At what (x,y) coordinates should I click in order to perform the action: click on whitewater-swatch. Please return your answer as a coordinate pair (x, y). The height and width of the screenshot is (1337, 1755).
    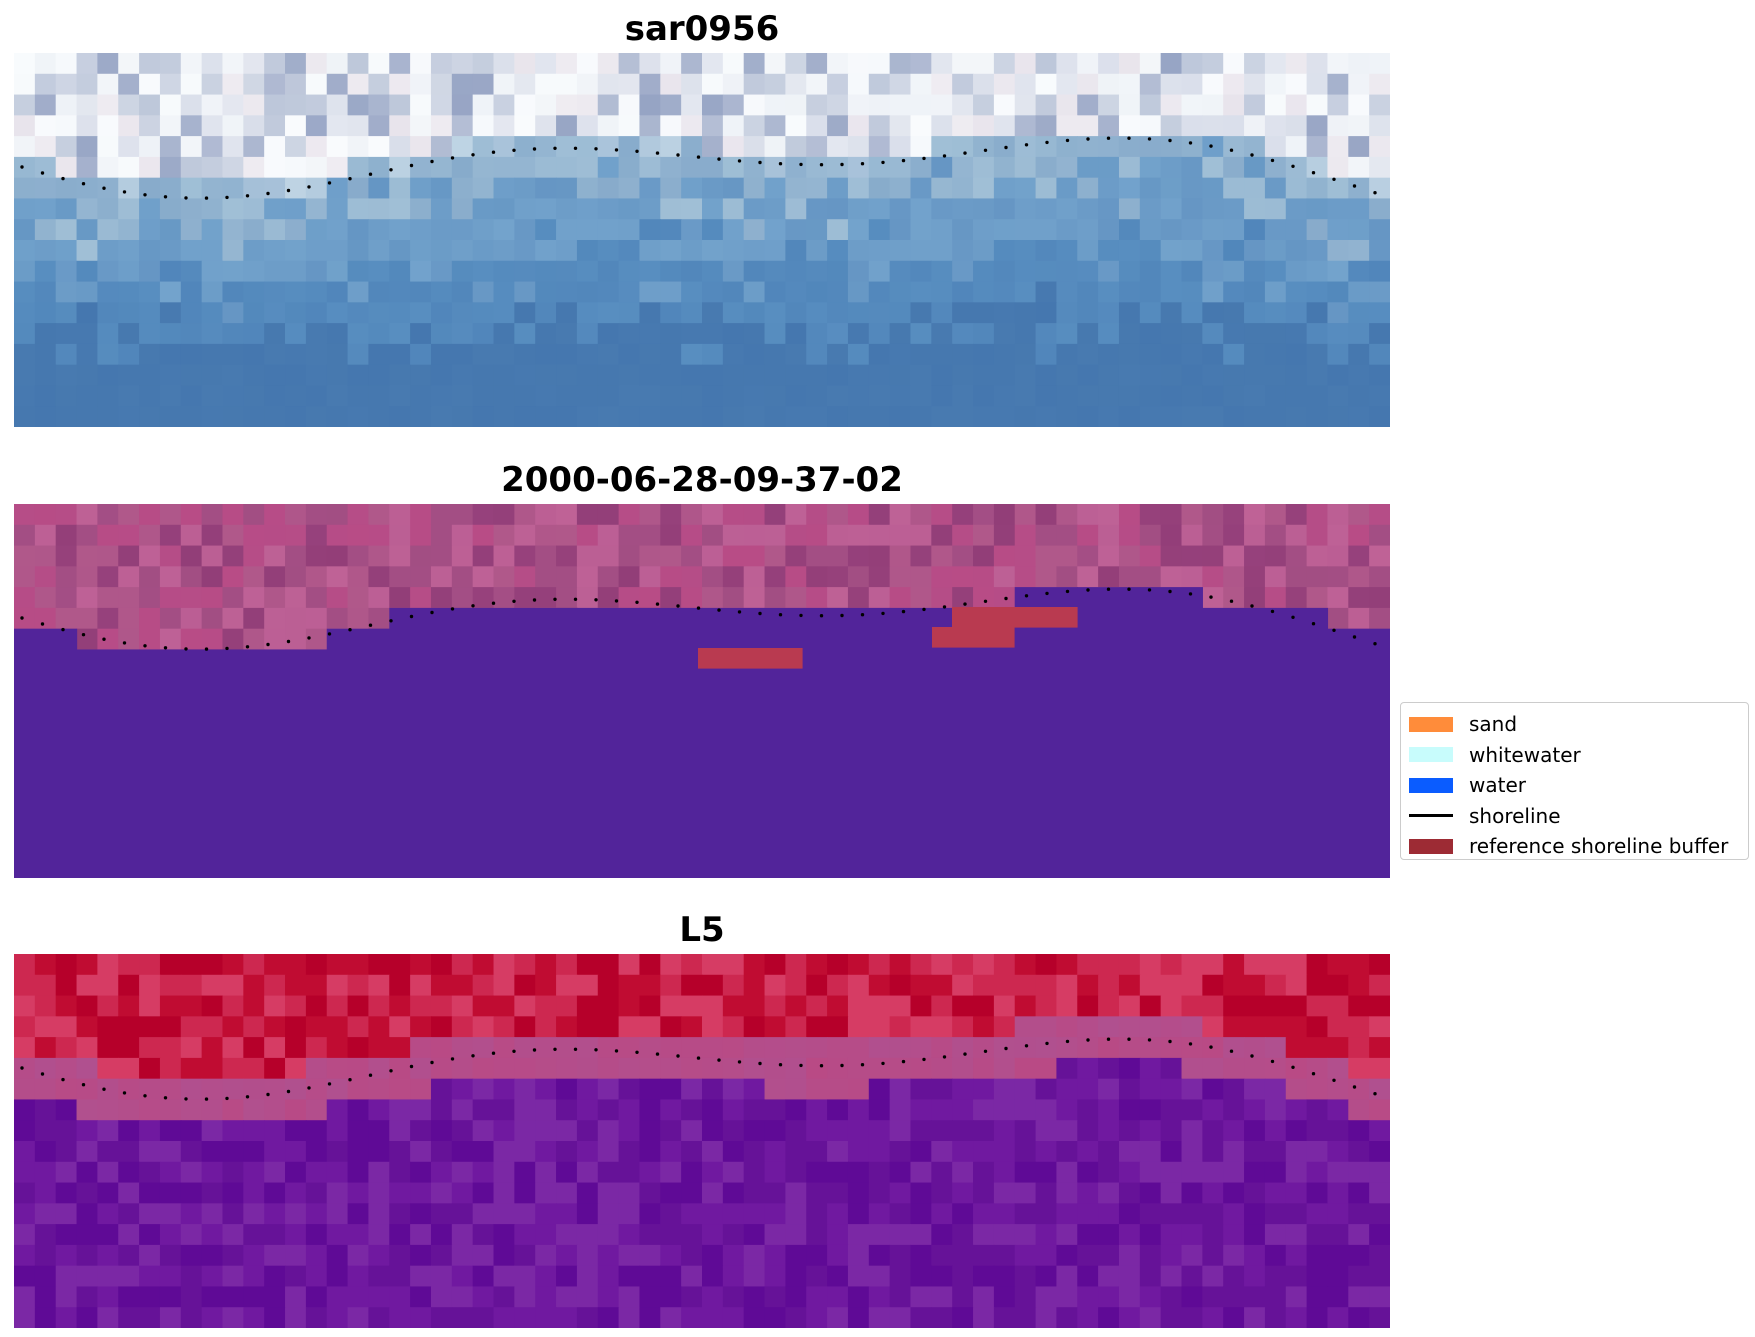
    Looking at the image, I should click on (1431, 755).